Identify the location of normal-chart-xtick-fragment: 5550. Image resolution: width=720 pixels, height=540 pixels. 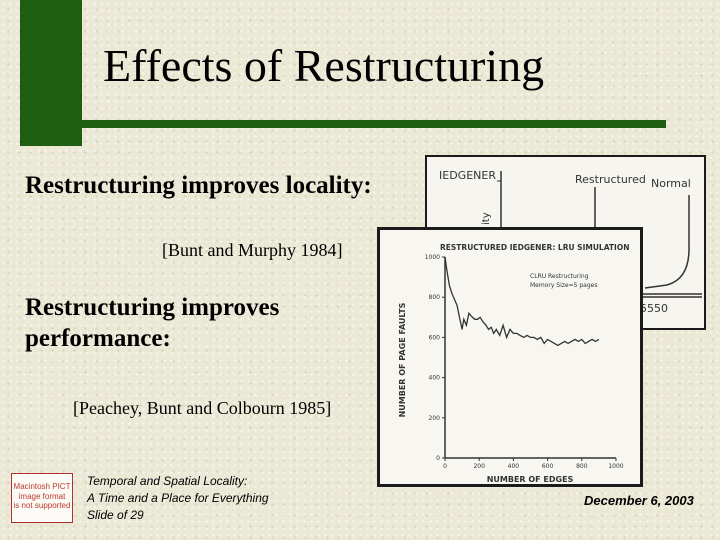
(654, 308).